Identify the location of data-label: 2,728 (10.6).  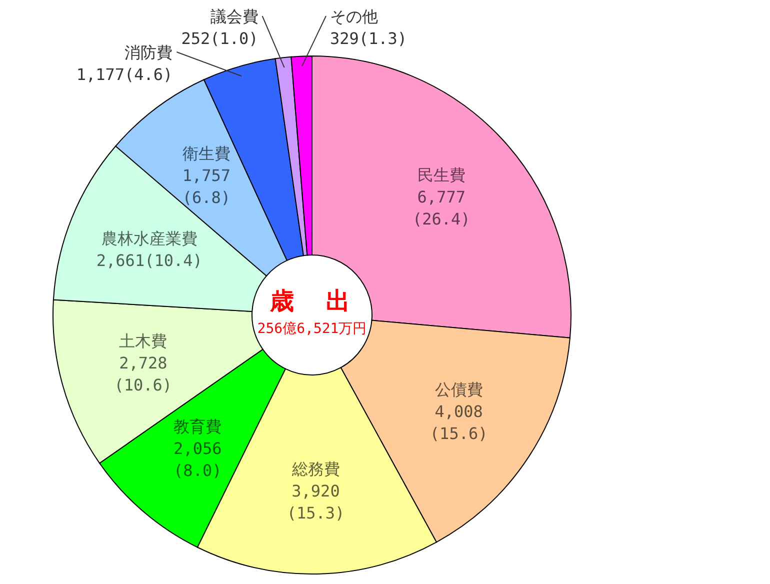
(143, 374).